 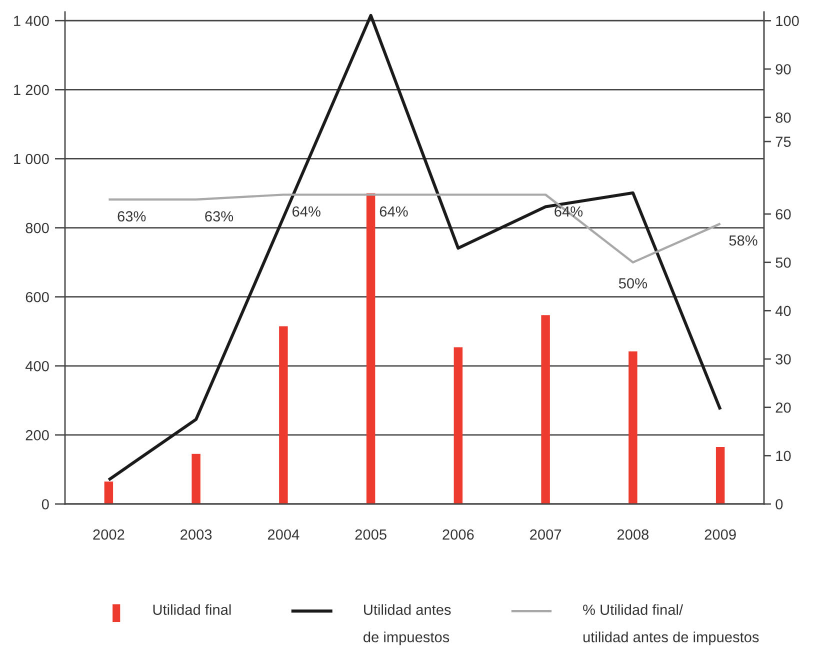 I want to click on y-tick-label: 0, so click(x=45, y=504).